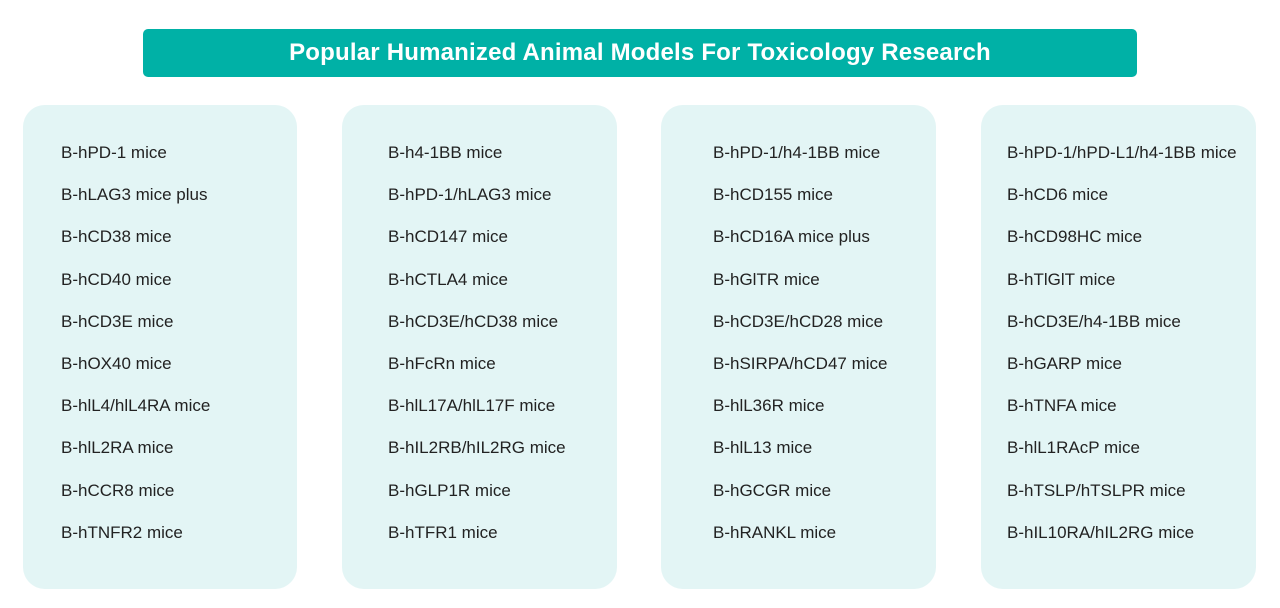 Image resolution: width=1280 pixels, height=608 pixels. Describe the element at coordinates (122, 532) in the screenshot. I see `model-item: B-hTNFR2 mice` at that location.